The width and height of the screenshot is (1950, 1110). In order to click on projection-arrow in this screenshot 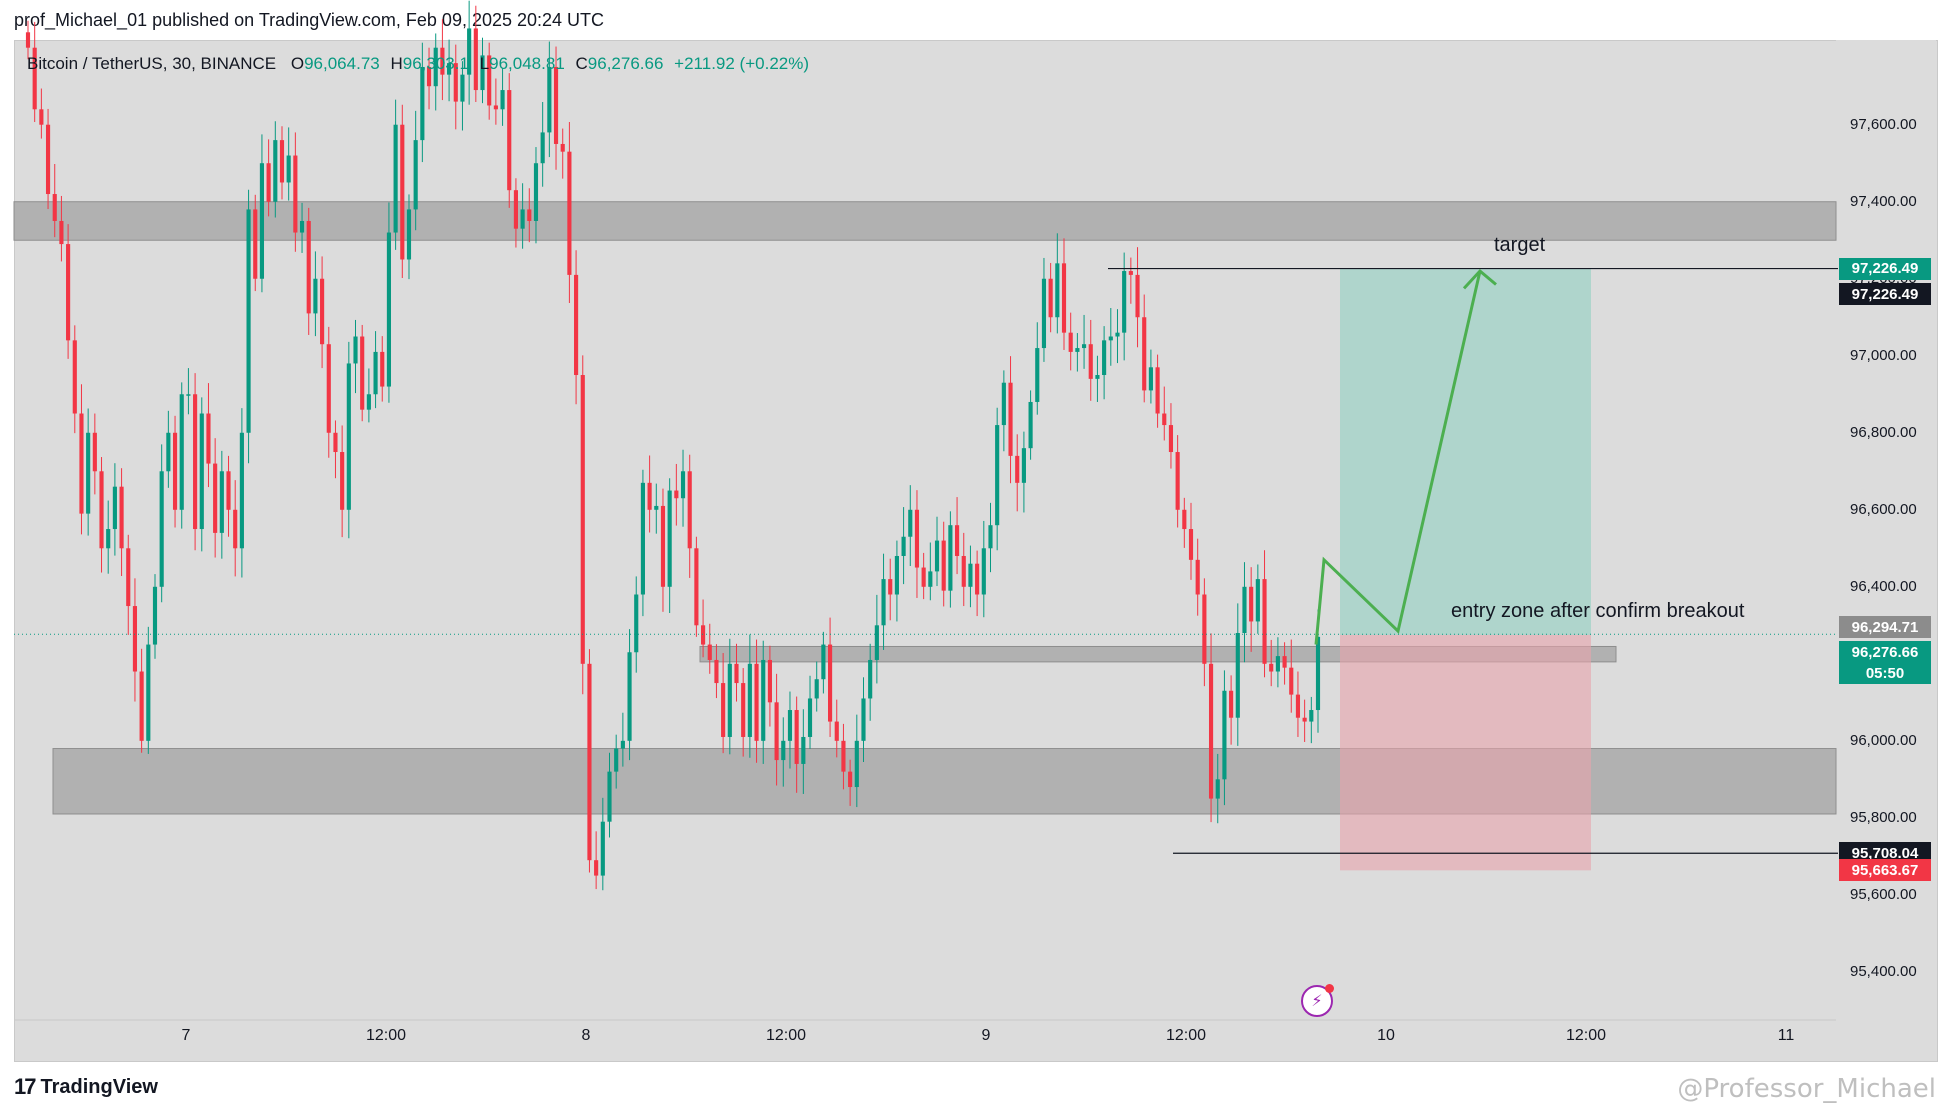, I will do `click(1398, 457)`.